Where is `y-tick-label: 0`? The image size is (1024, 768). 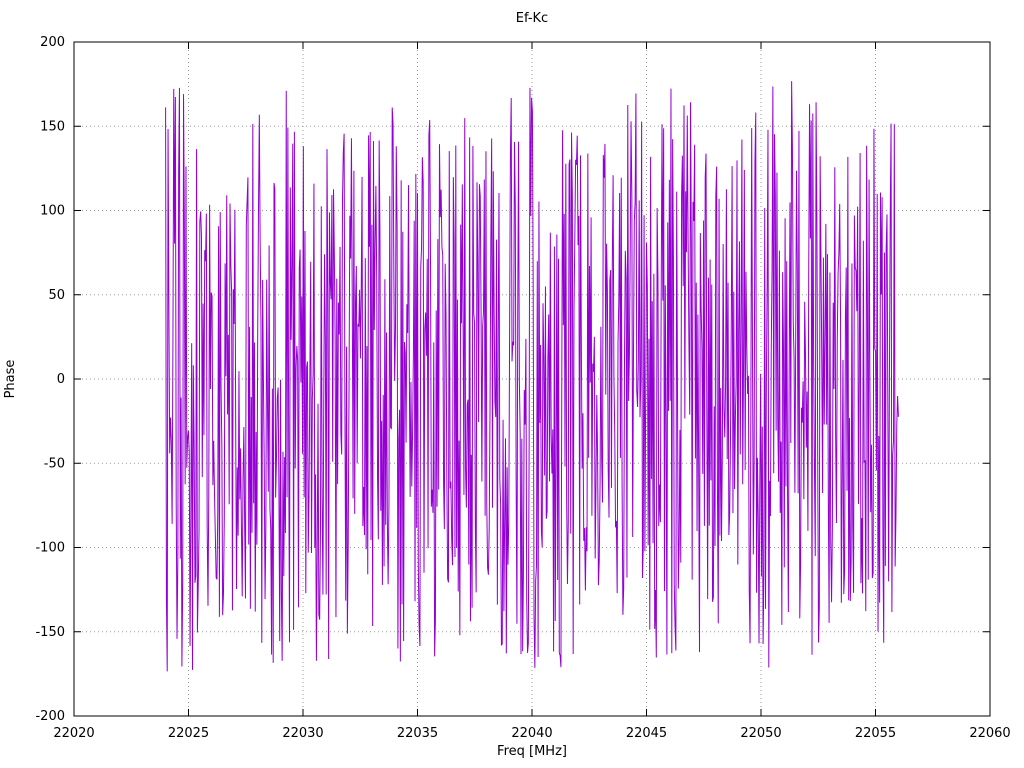
y-tick-label: 0 is located at coordinates (61, 379).